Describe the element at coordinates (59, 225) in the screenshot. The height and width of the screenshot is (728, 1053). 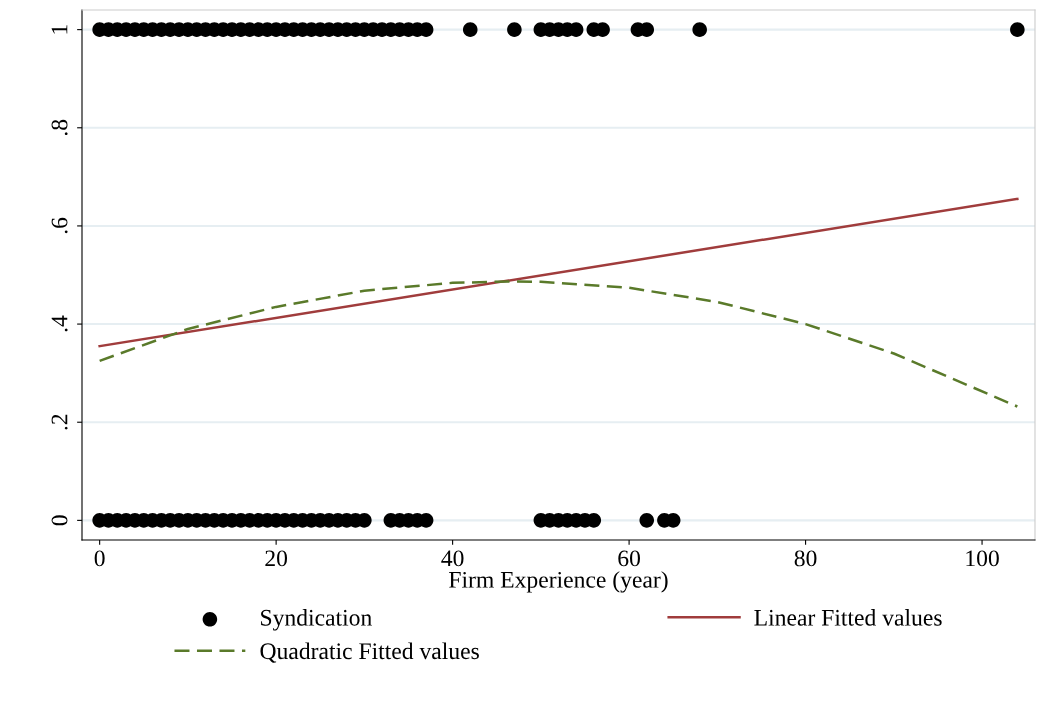
I see `y-tick-label: .6` at that location.